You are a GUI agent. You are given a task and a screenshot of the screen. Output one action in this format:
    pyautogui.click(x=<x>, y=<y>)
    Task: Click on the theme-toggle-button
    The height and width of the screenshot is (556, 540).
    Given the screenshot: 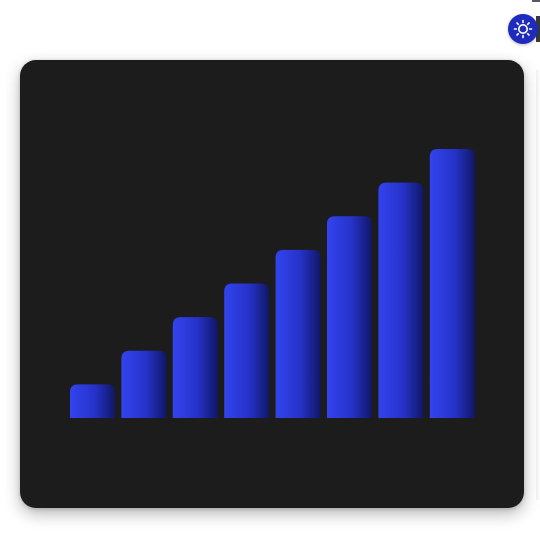 What is the action you would take?
    pyautogui.click(x=523, y=29)
    